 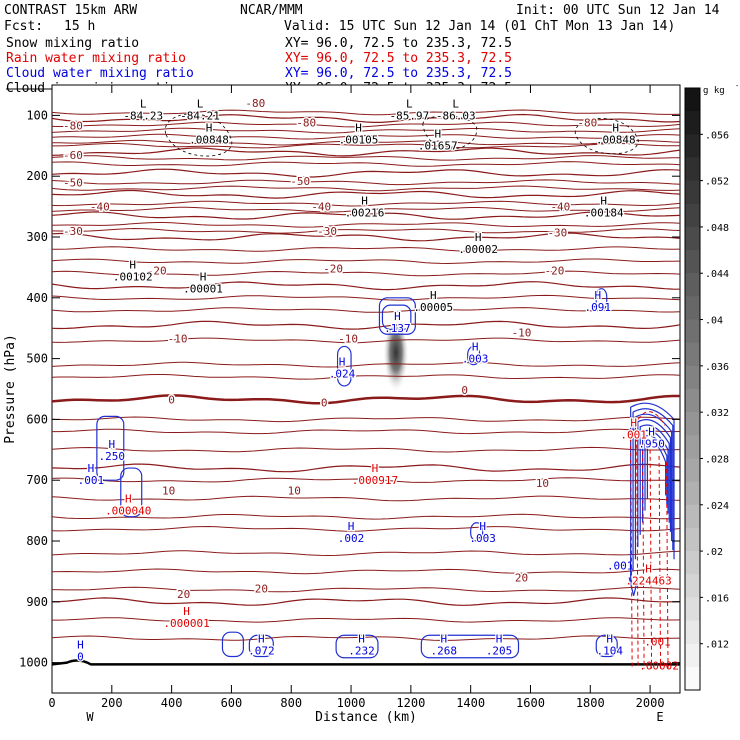 What do you see at coordinates (157, 270) in the screenshot?
I see `isotherm-label: -20` at bounding box center [157, 270].